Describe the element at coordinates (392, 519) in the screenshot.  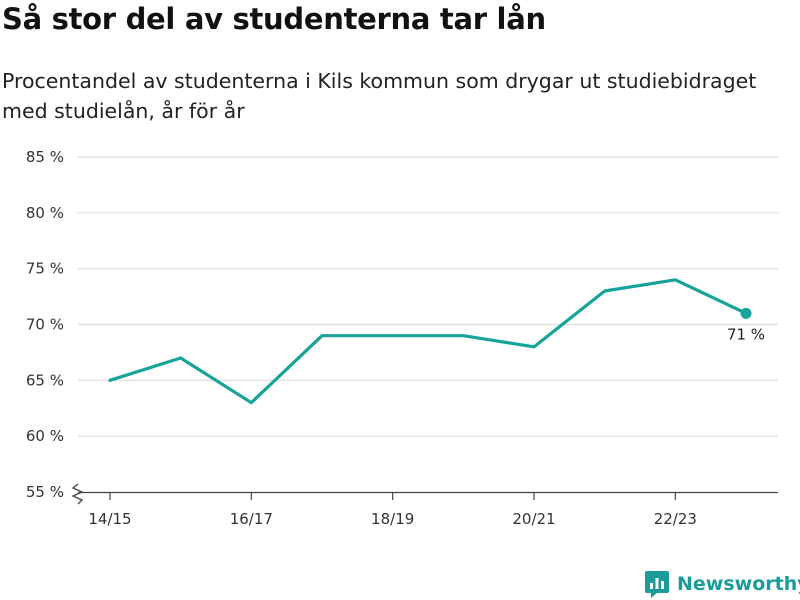
I see `x-tick-label: 18/19` at that location.